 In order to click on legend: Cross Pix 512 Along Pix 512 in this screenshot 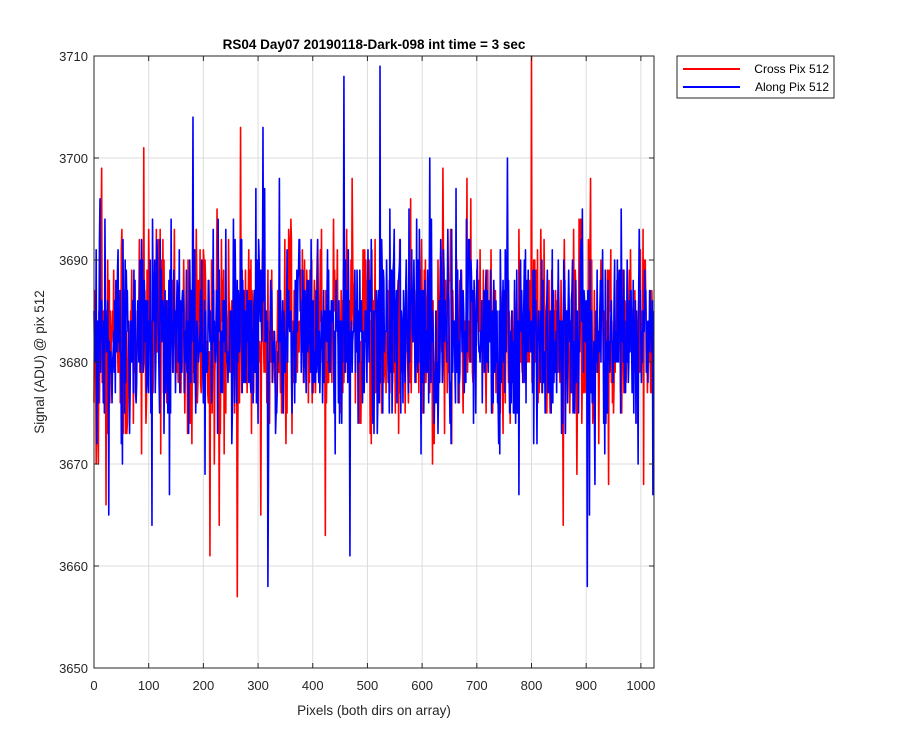, I will do `click(755, 77)`.